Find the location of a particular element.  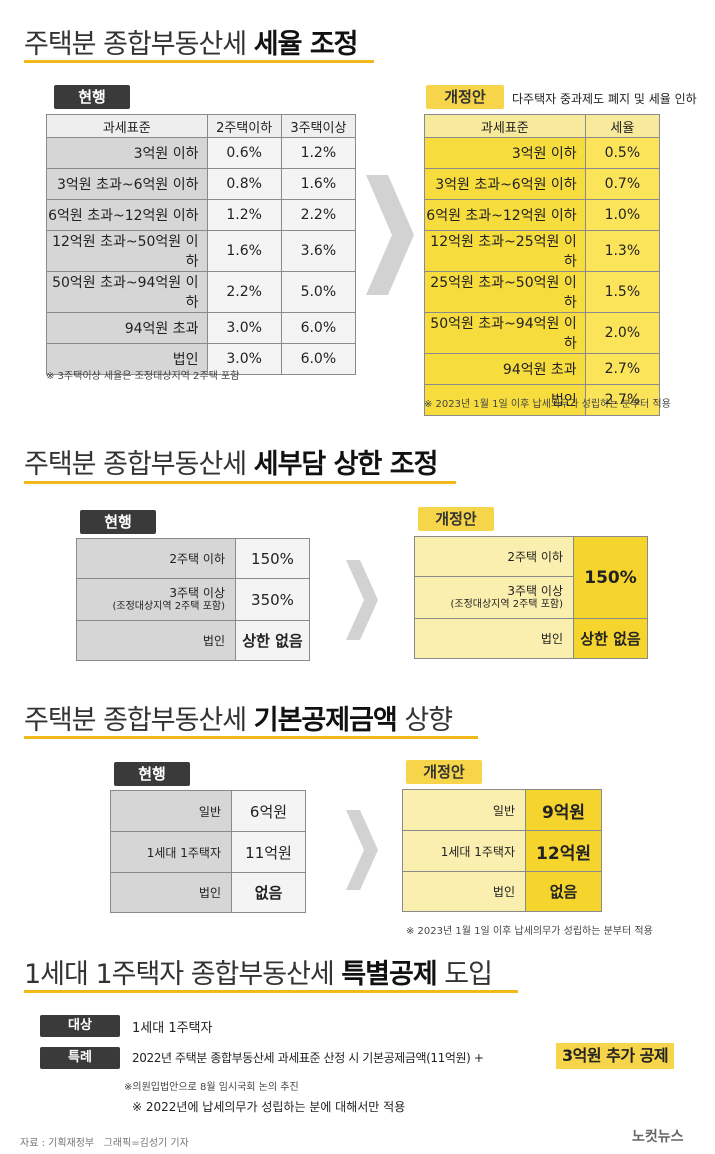

row-value: 350% is located at coordinates (272, 599).